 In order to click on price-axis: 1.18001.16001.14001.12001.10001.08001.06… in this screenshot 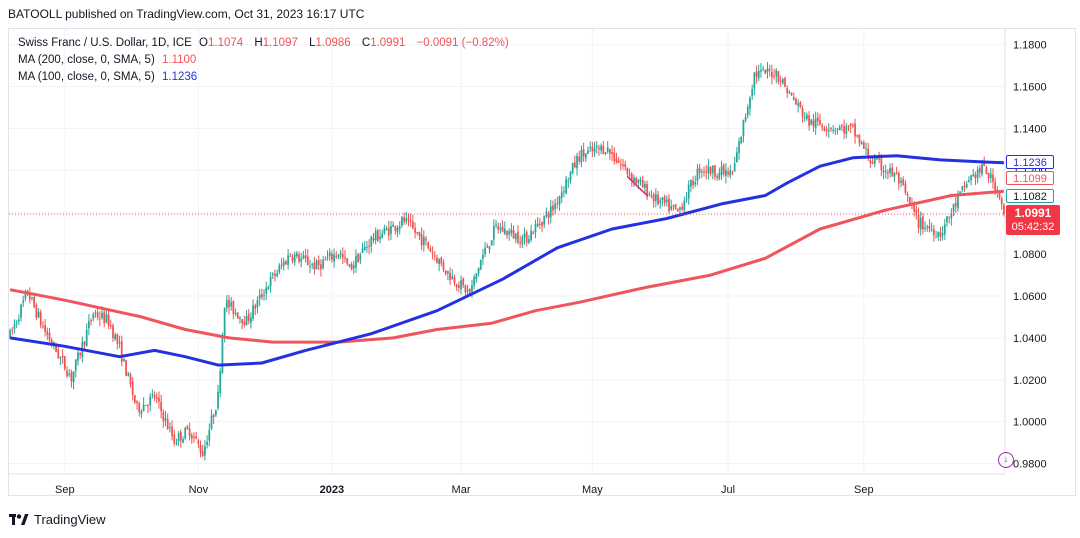, I will do `click(1030, 255)`.